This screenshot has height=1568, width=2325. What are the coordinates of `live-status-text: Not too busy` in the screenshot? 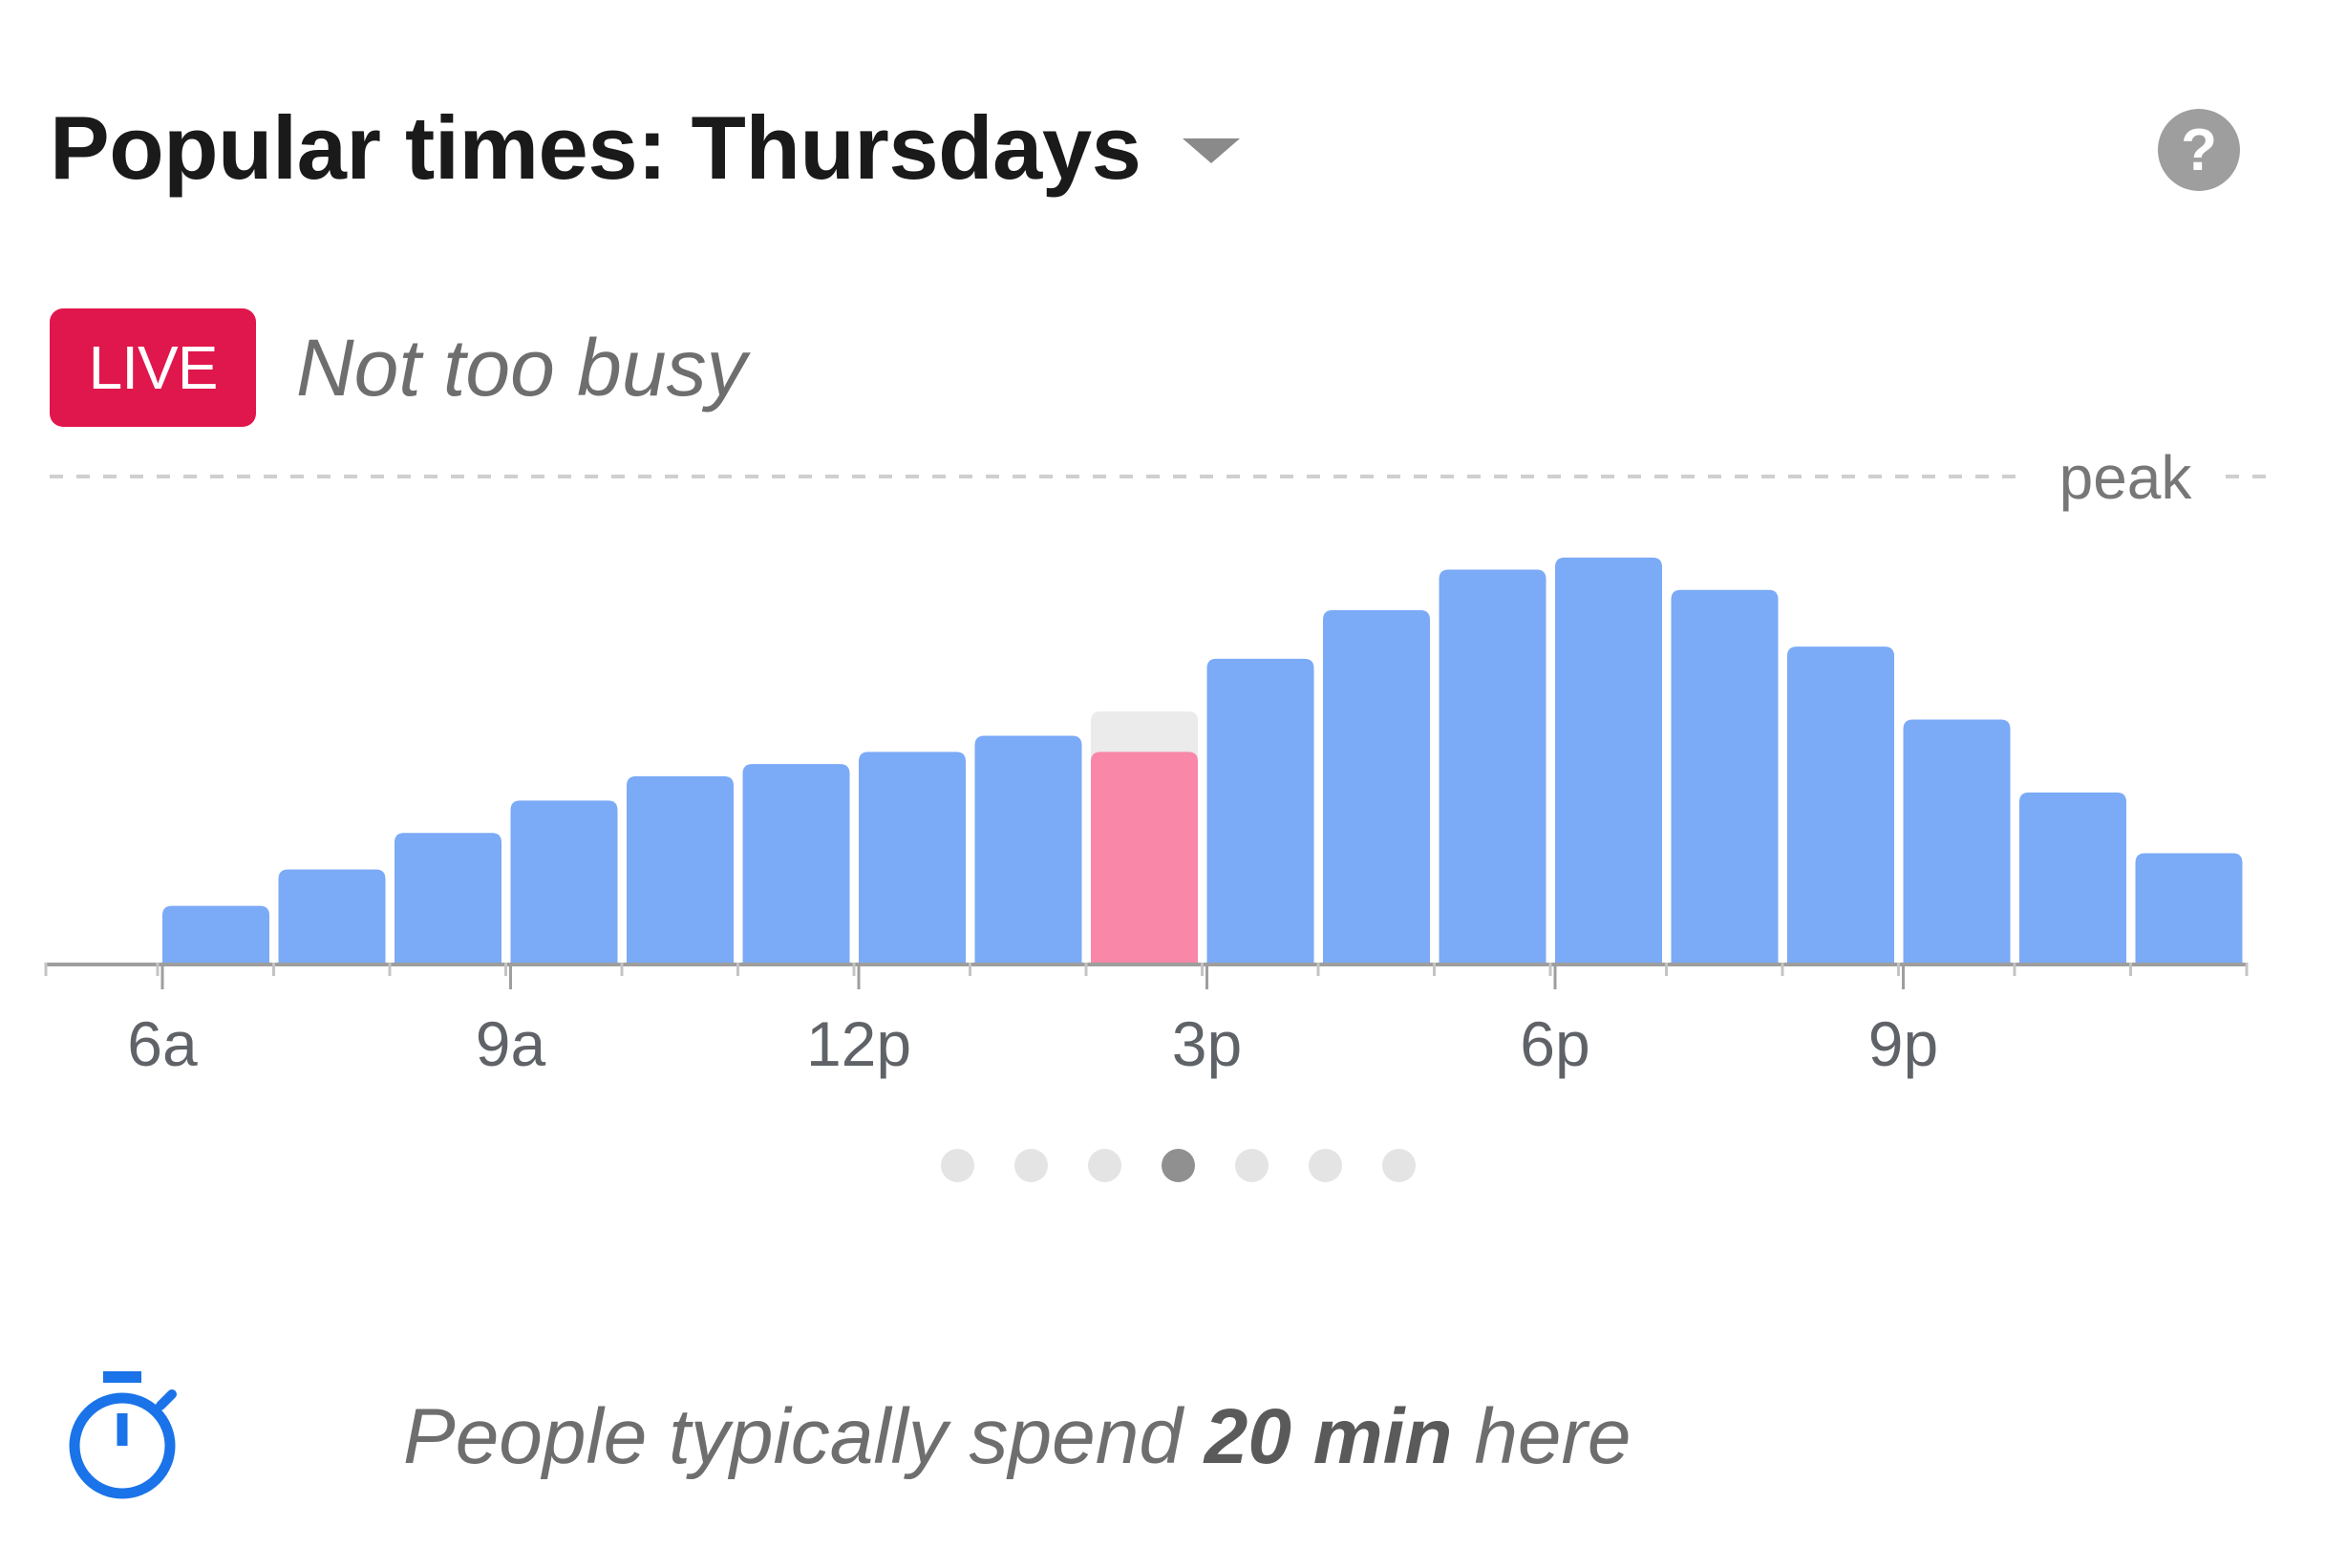 It's located at (521, 367).